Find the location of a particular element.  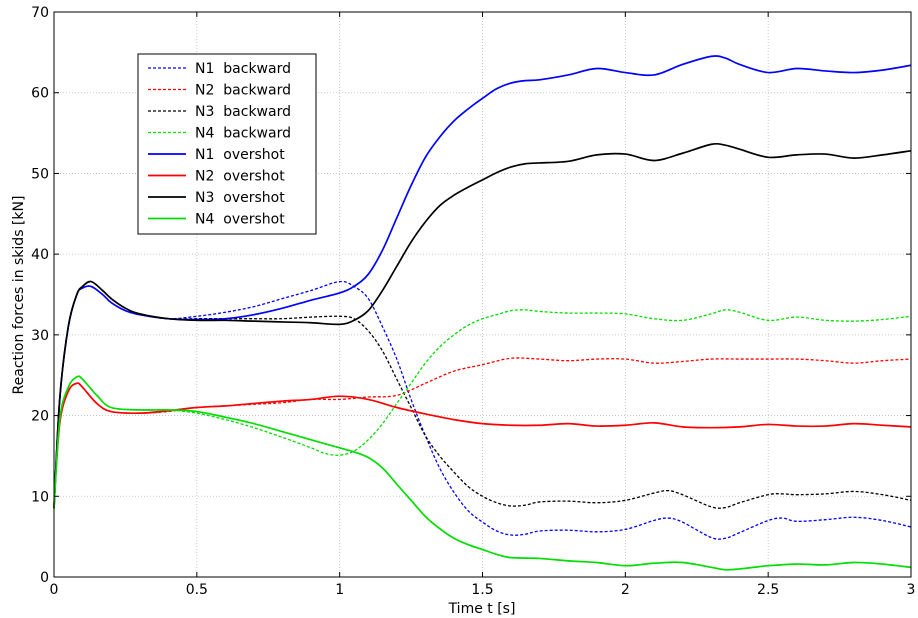

y-tick-label: 60 is located at coordinates (40, 94).